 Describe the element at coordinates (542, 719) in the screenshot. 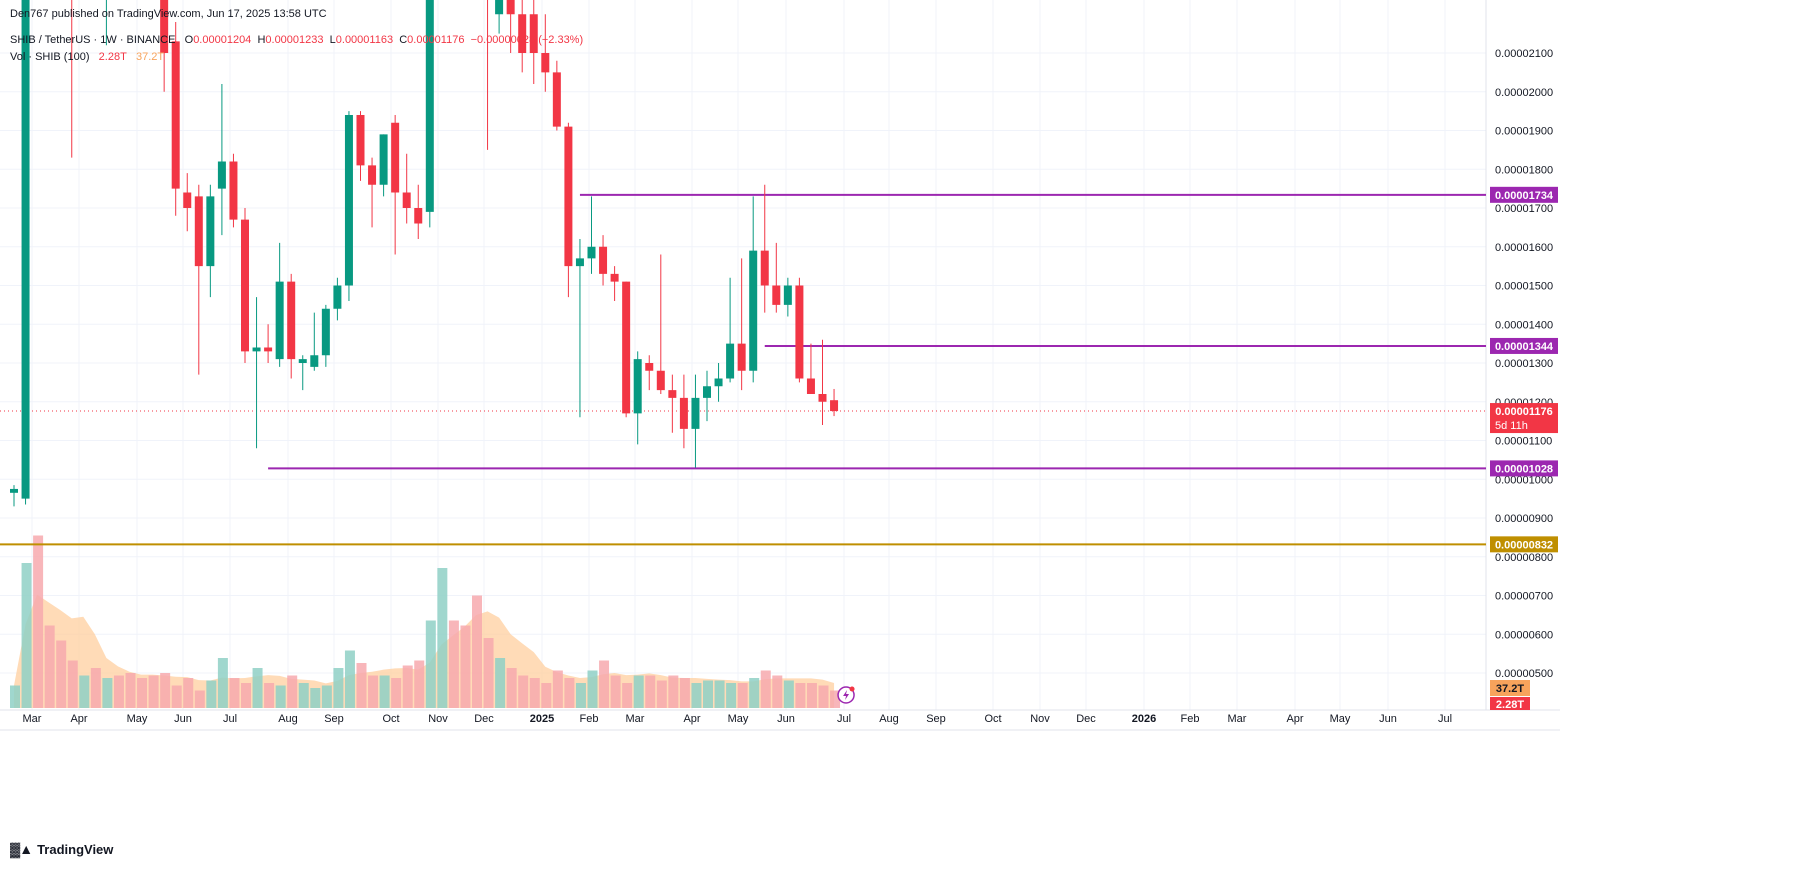

I see `x-axis-tick-label: 2025` at that location.